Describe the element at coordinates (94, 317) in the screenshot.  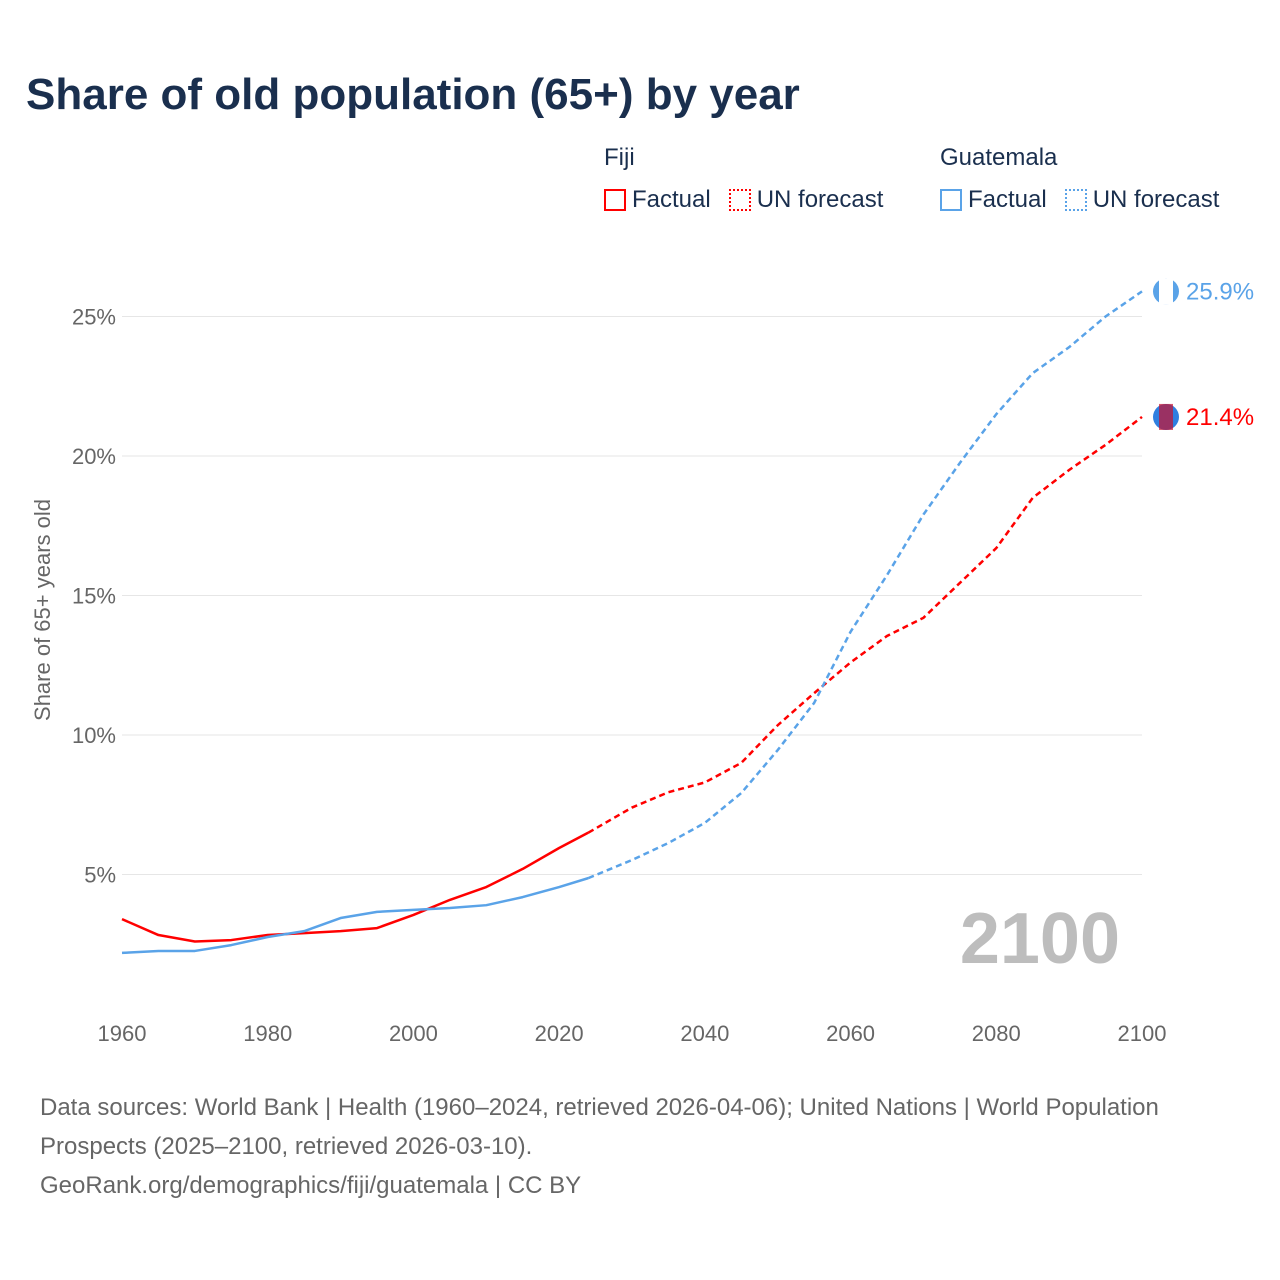
I see `y-tick-label: 25%` at that location.